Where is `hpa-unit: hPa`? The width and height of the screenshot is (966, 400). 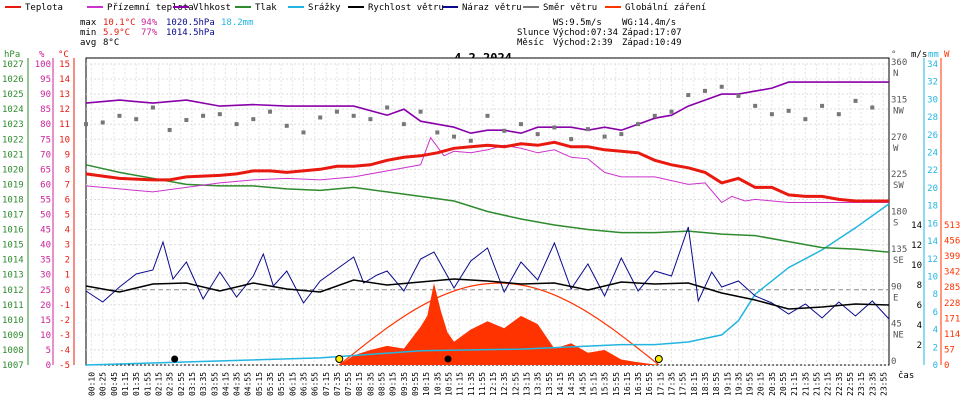 hpa-unit: hPa is located at coordinates (12, 55).